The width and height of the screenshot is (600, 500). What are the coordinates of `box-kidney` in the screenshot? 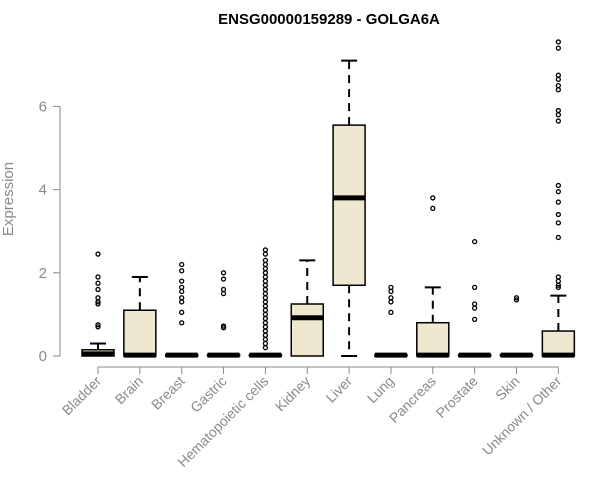 It's located at (307, 308).